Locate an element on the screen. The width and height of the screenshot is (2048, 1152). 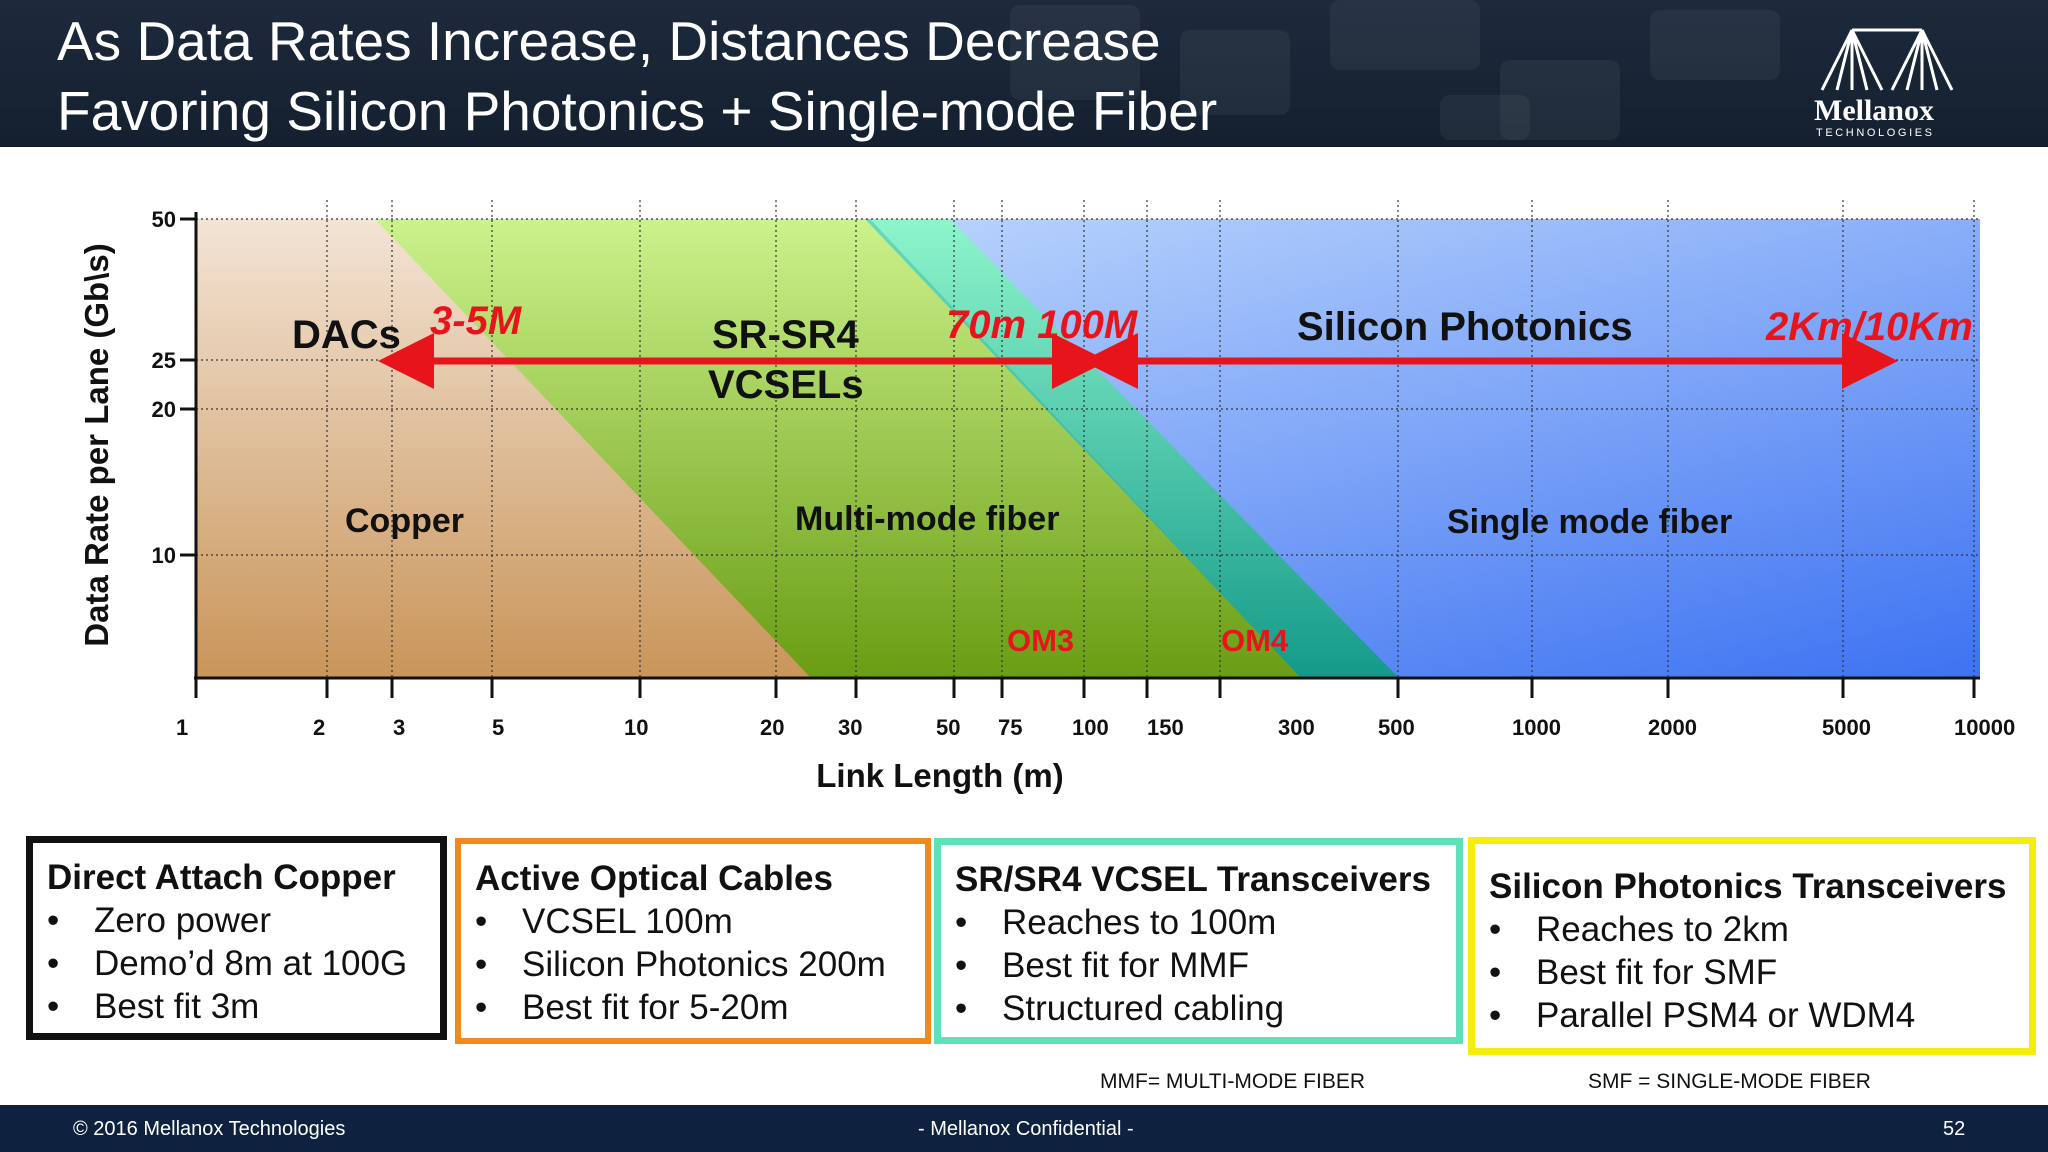
x-tick-label: 5000 is located at coordinates (1846, 727).